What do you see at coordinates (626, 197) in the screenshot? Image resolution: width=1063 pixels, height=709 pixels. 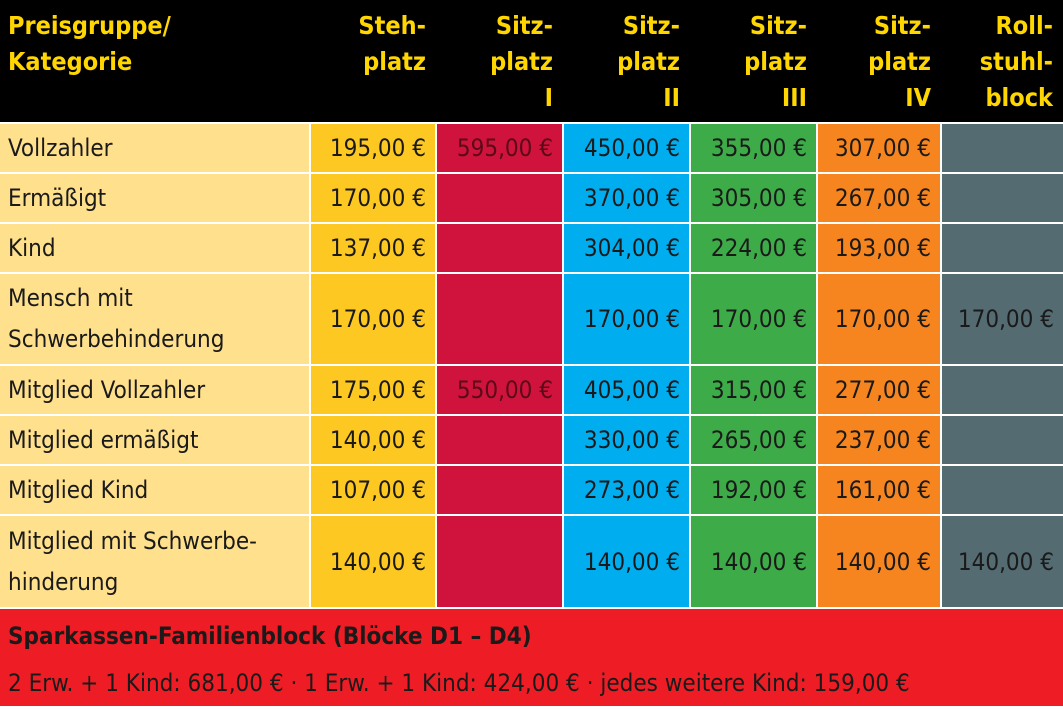 I see `price-sitzplatz-2: 370,00 €` at bounding box center [626, 197].